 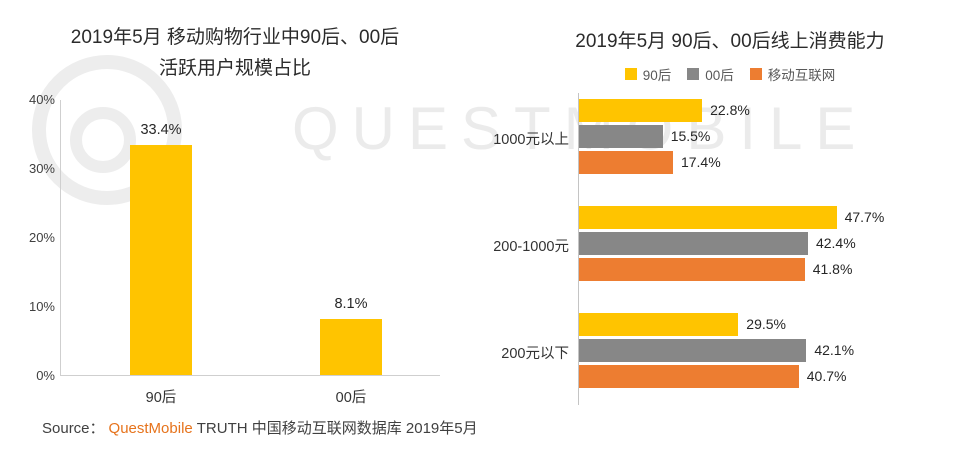 What do you see at coordinates (161, 398) in the screenshot?
I see `x-axis-category-label: 90后` at bounding box center [161, 398].